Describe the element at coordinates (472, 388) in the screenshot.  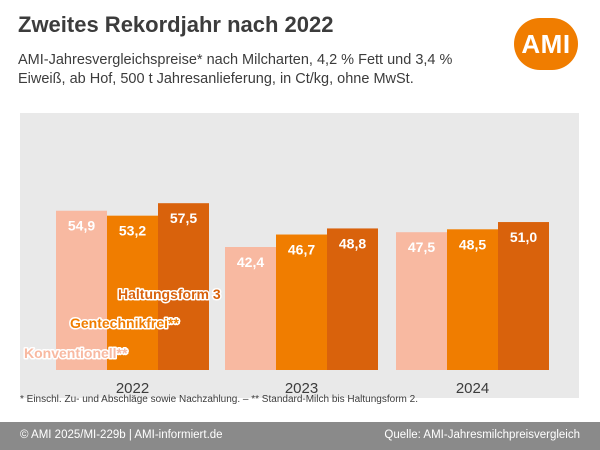
I see `x-tick-label-2024: 2024` at that location.